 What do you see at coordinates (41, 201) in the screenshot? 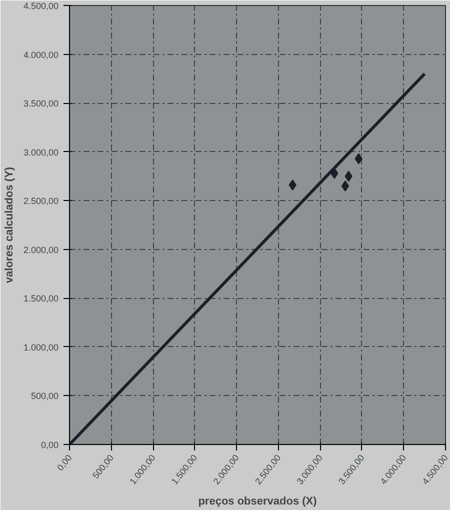
I see `y-tick-label: 2.500,00` at bounding box center [41, 201].